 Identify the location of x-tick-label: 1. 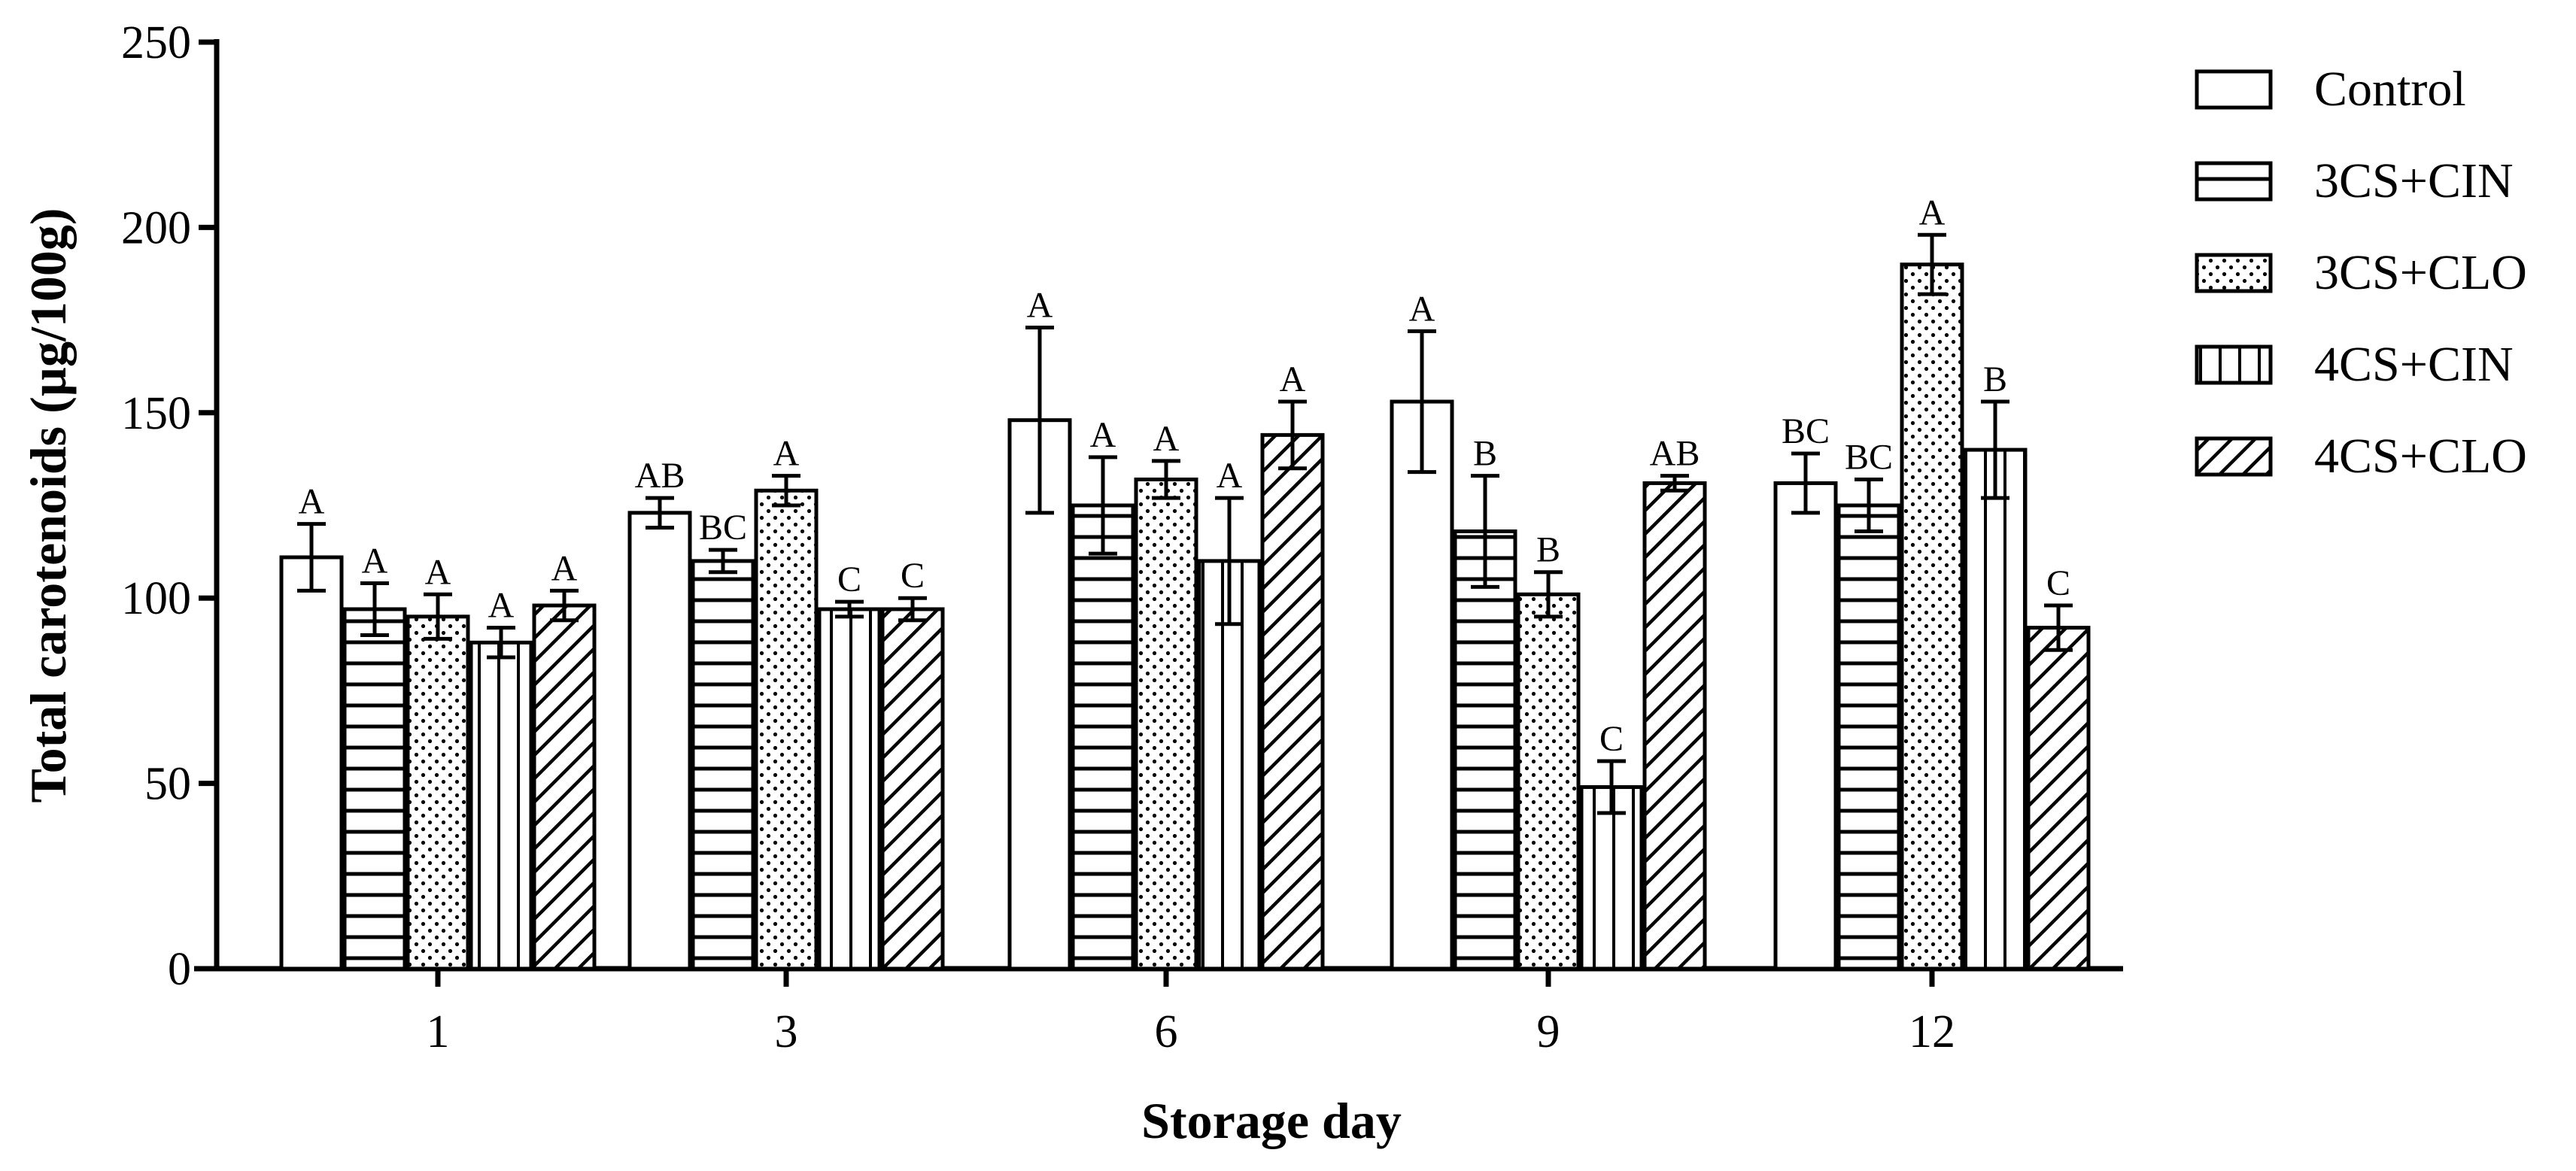
(439, 1031).